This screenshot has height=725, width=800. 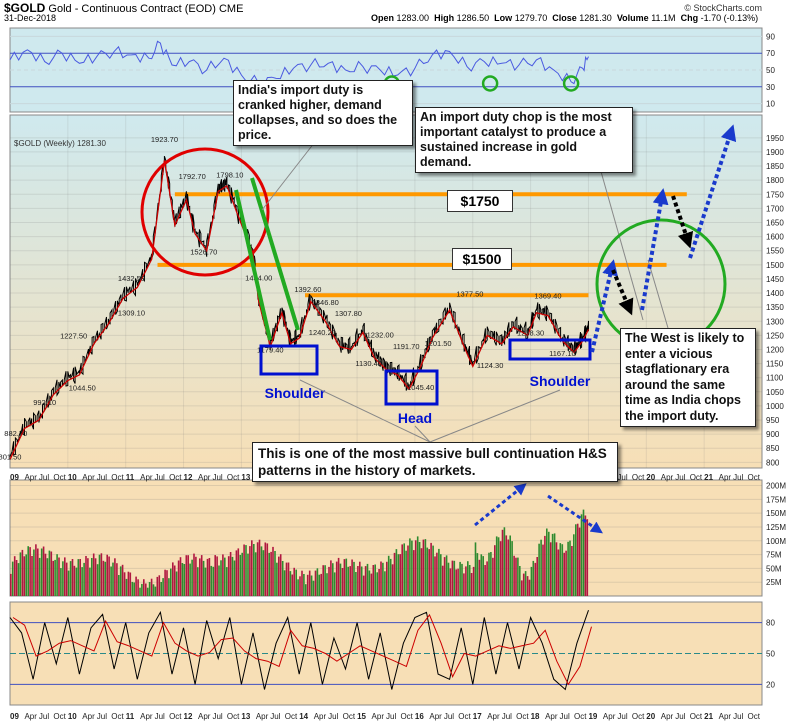 What do you see at coordinates (550, 349) in the screenshot?
I see `right-shoulder-box` at bounding box center [550, 349].